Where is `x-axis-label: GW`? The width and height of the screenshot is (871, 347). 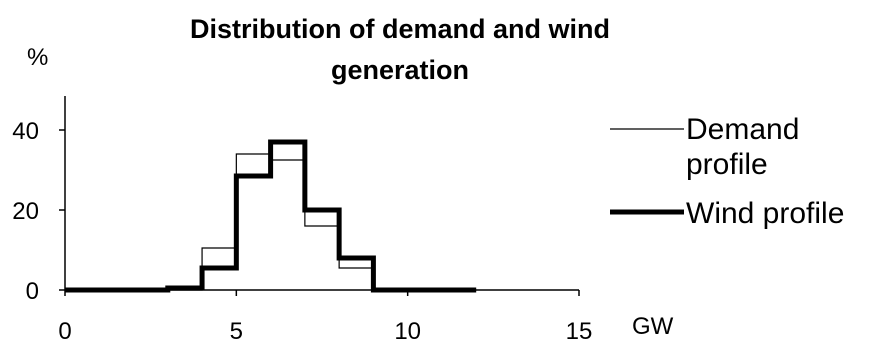 x-axis-label: GW is located at coordinates (653, 326).